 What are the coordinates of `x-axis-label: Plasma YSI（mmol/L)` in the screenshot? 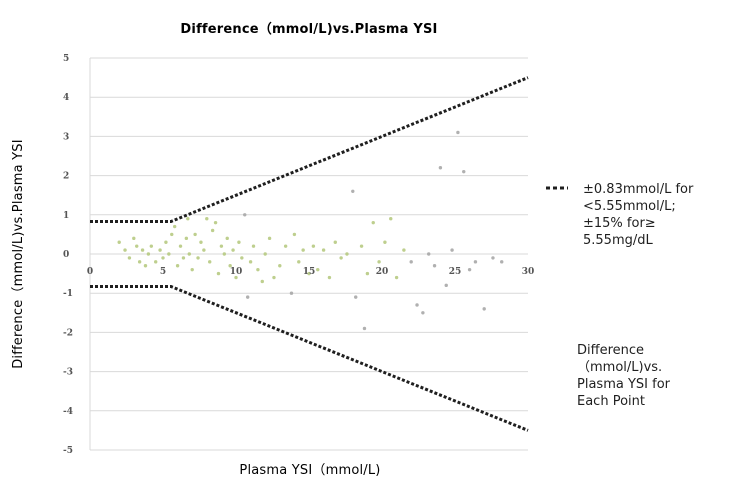 It's located at (309, 470).